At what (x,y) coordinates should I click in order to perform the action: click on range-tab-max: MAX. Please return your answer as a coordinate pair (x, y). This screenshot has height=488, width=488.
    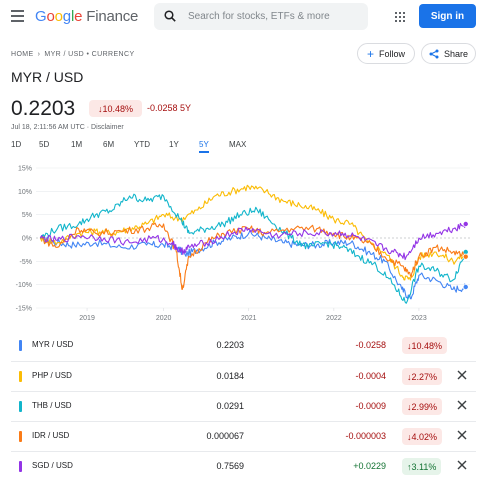
    Looking at the image, I should click on (238, 144).